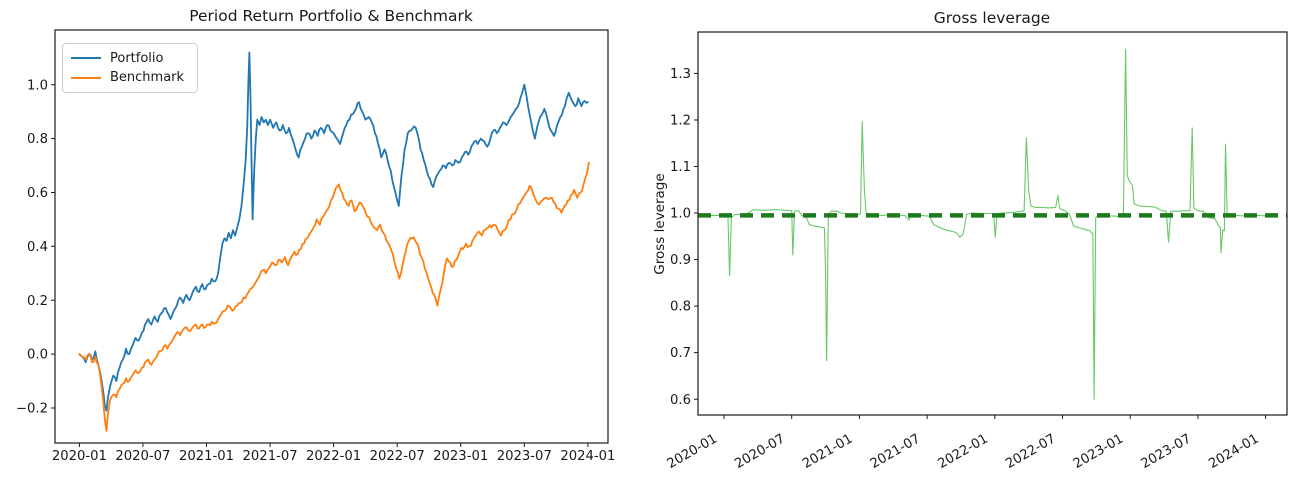  Describe the element at coordinates (86, 58) in the screenshot. I see `portfolio-line-swatch` at that location.